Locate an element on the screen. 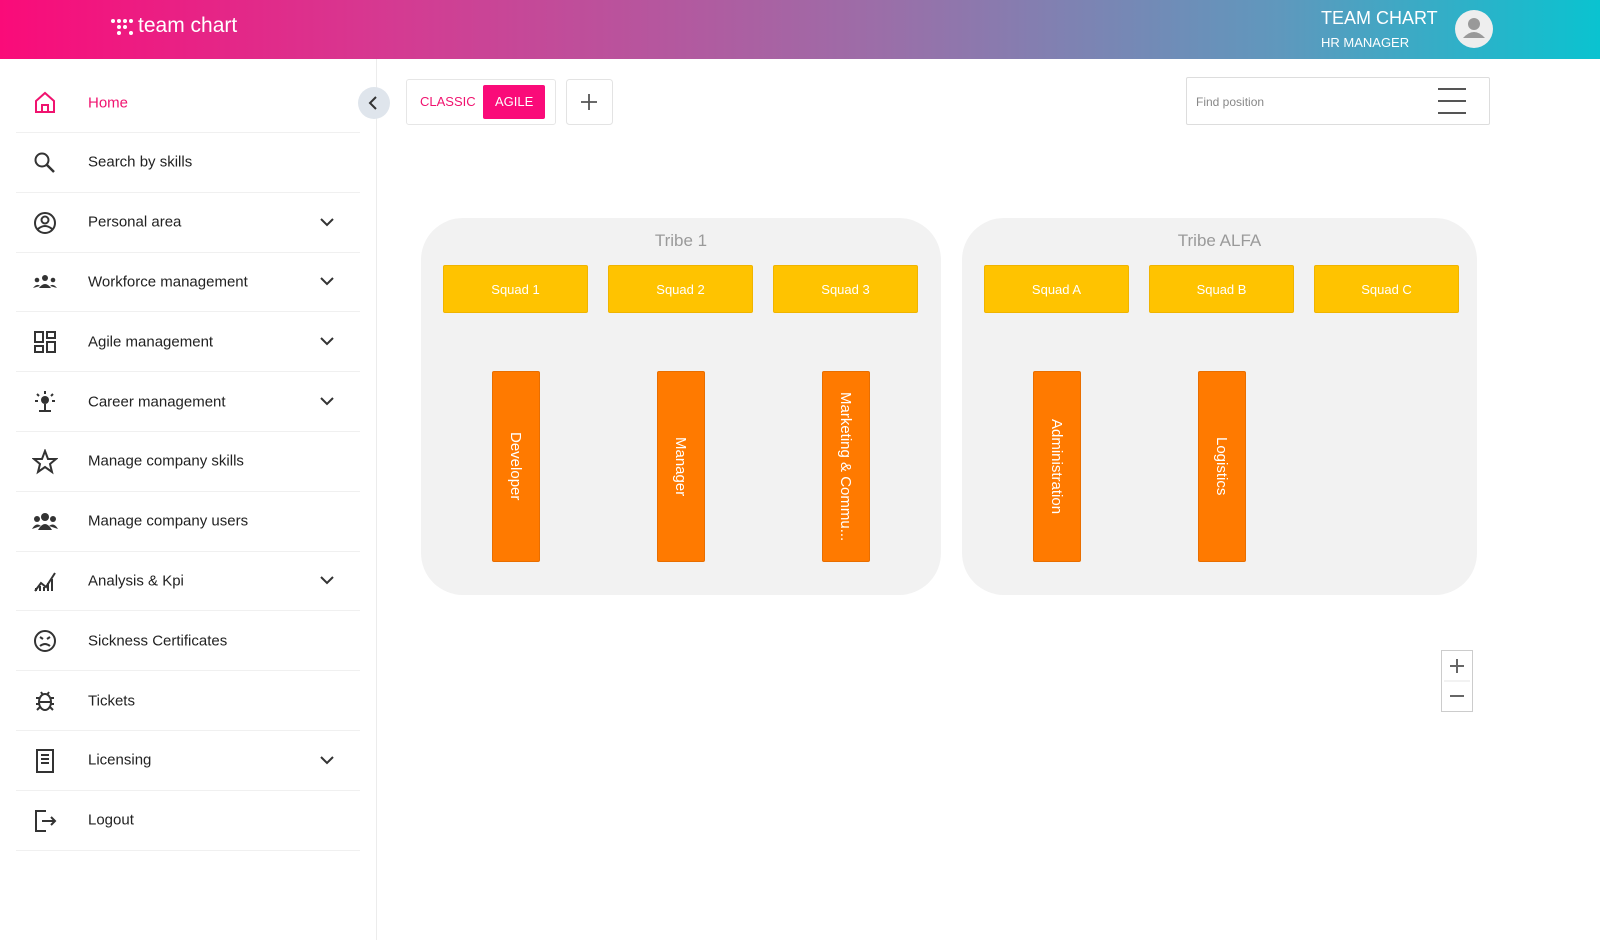 Image resolution: width=1600 pixels, height=940 pixels. view-toggle: CLASSIC AGILE is located at coordinates (481, 102).